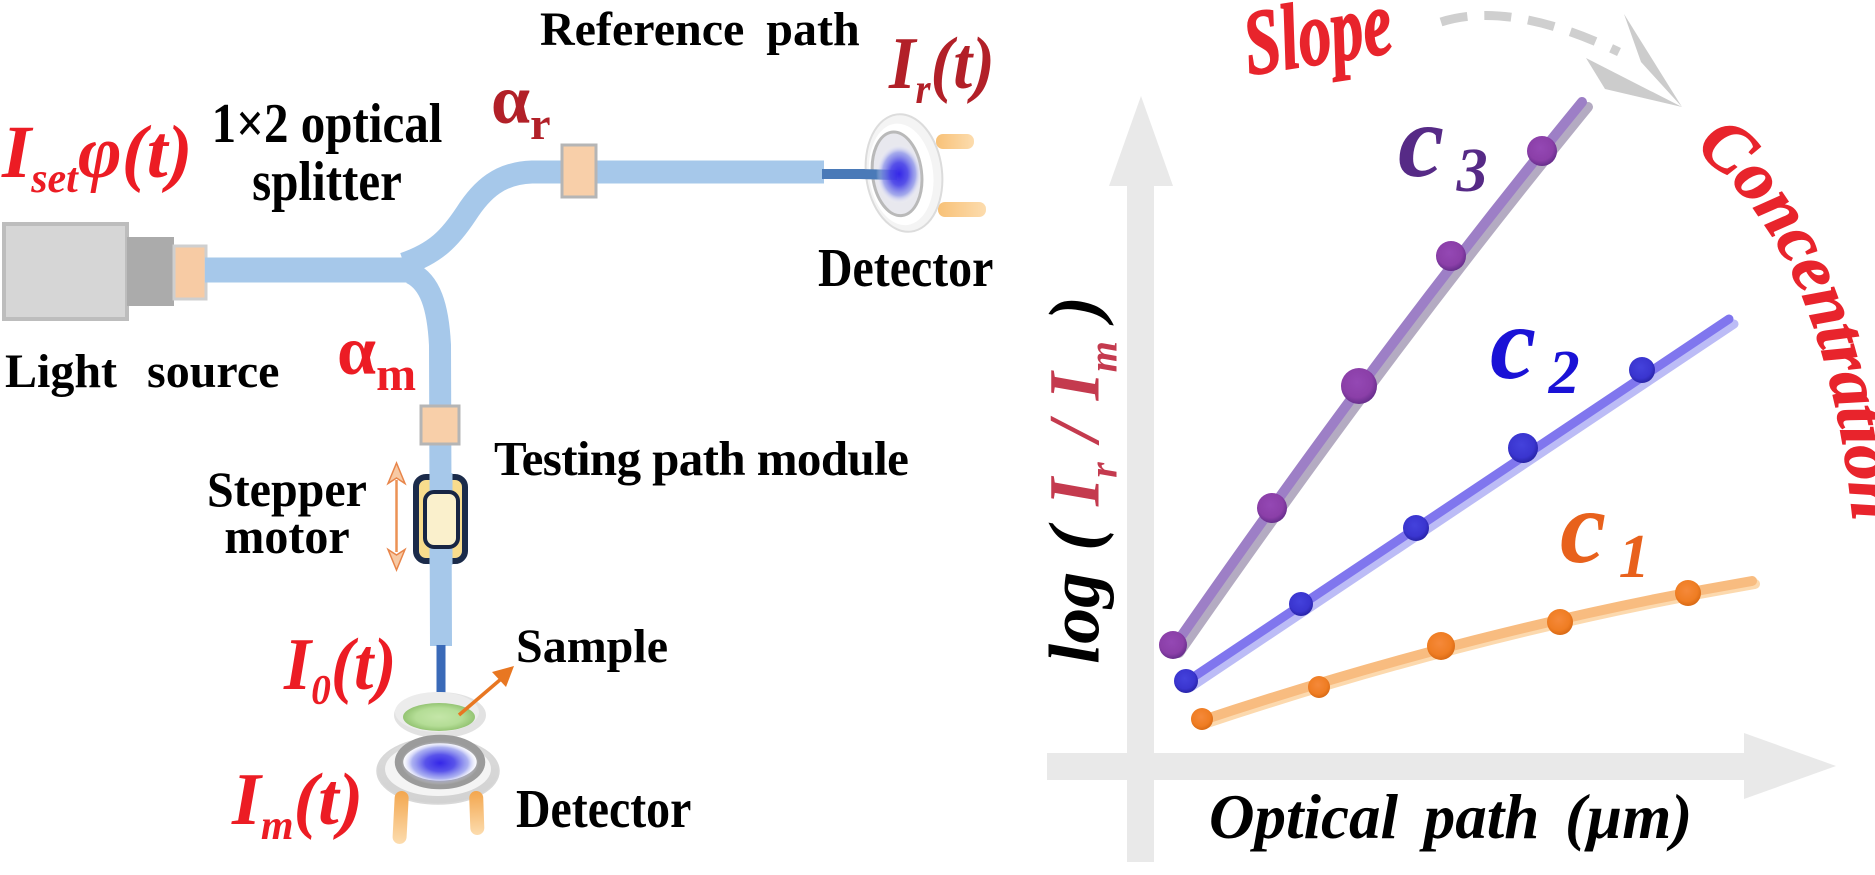  Describe the element at coordinates (1779, 312) in the screenshot. I see `svg-text: Concentration` at that location.